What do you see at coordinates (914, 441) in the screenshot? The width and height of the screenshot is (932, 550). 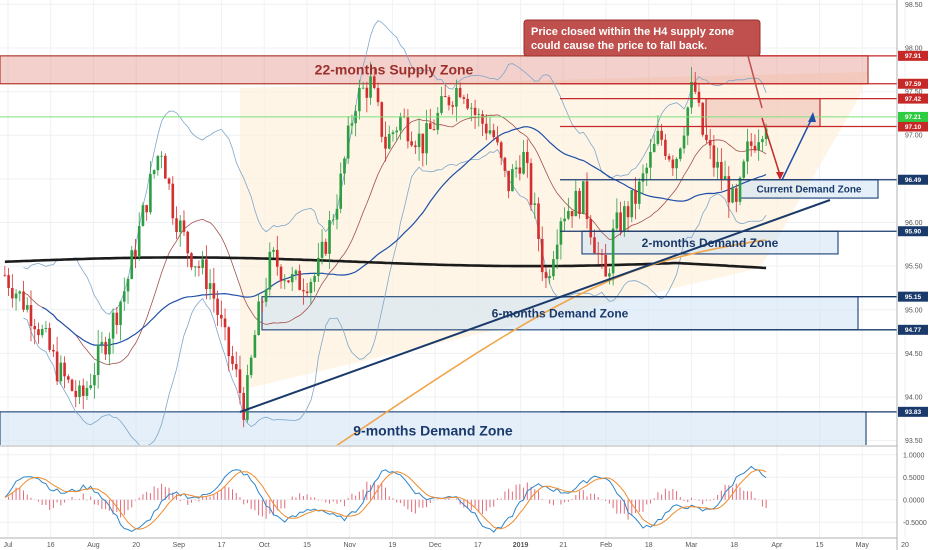 I see `price-tick-label: 93.50` at bounding box center [914, 441].